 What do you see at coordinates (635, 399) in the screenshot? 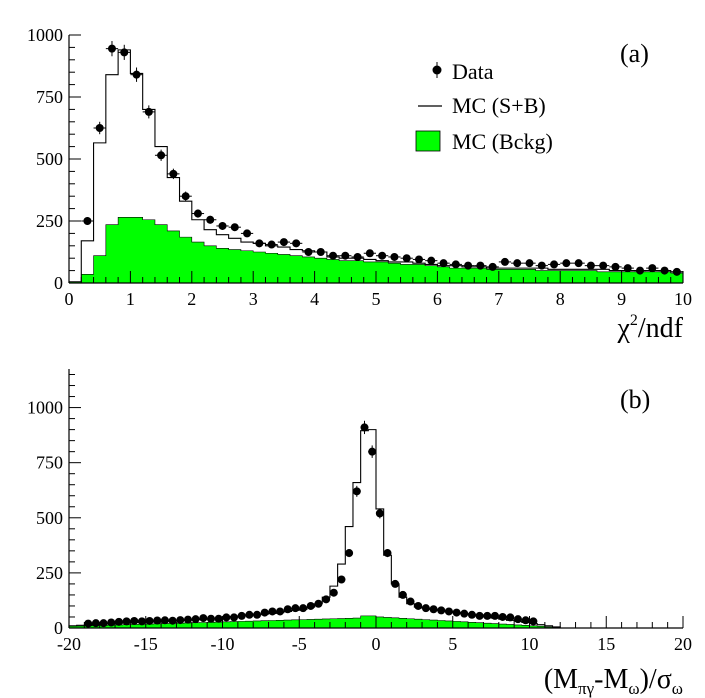
I see `panel-b-label: (b)` at bounding box center [635, 399].